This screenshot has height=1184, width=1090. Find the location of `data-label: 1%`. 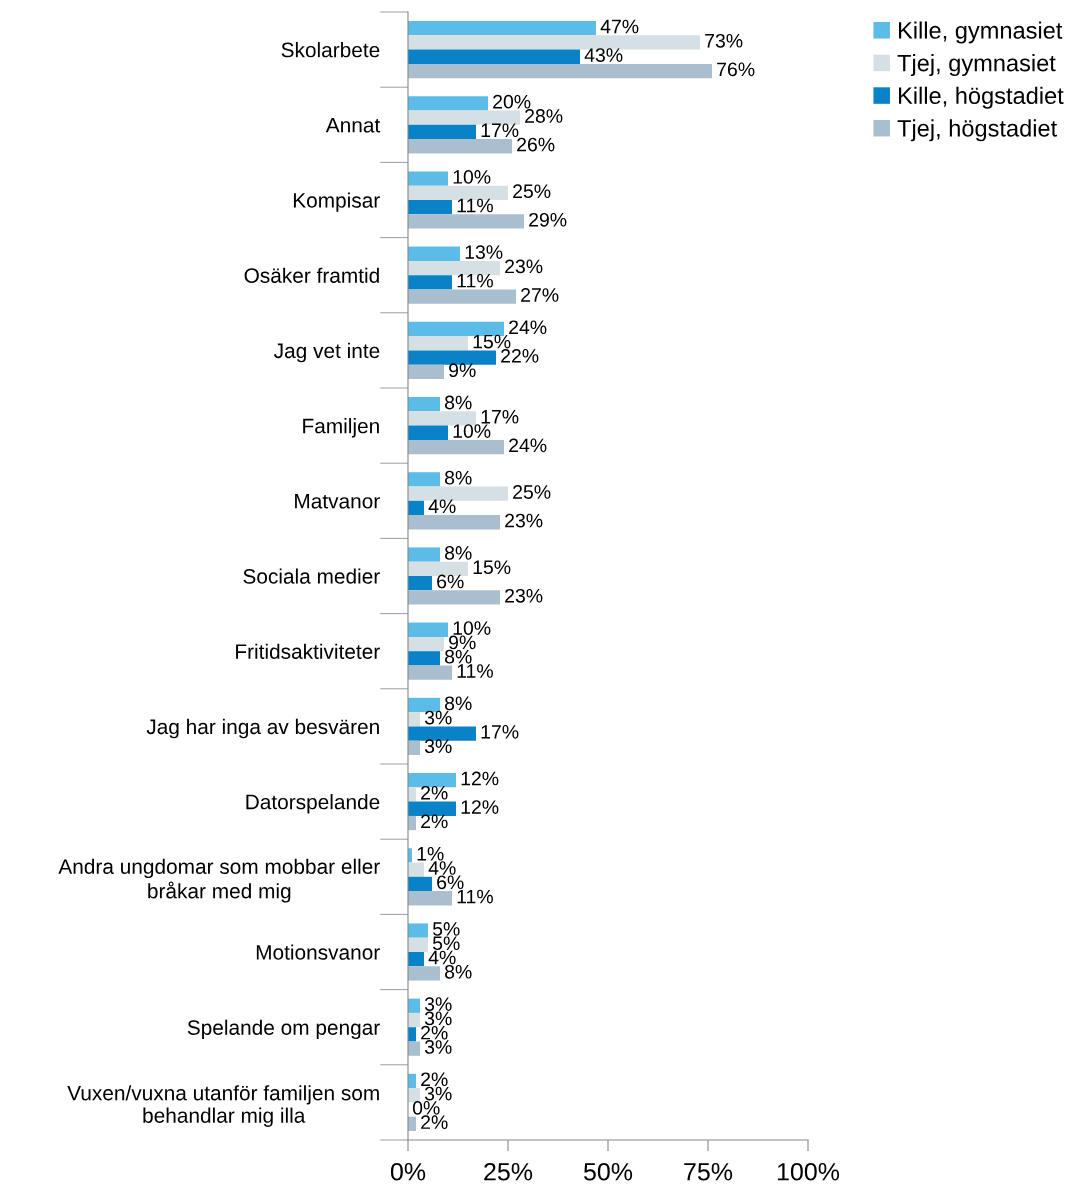

data-label: 1% is located at coordinates (430, 853).